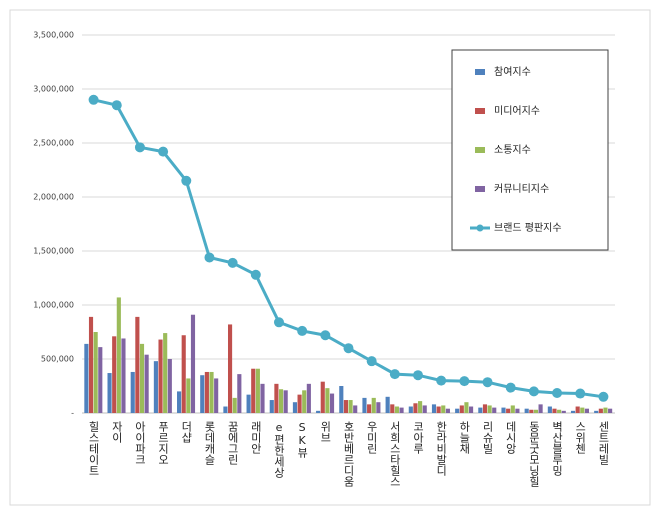  I want to click on x-tick-label: 동문굿모닝힐, so click(533, 454).